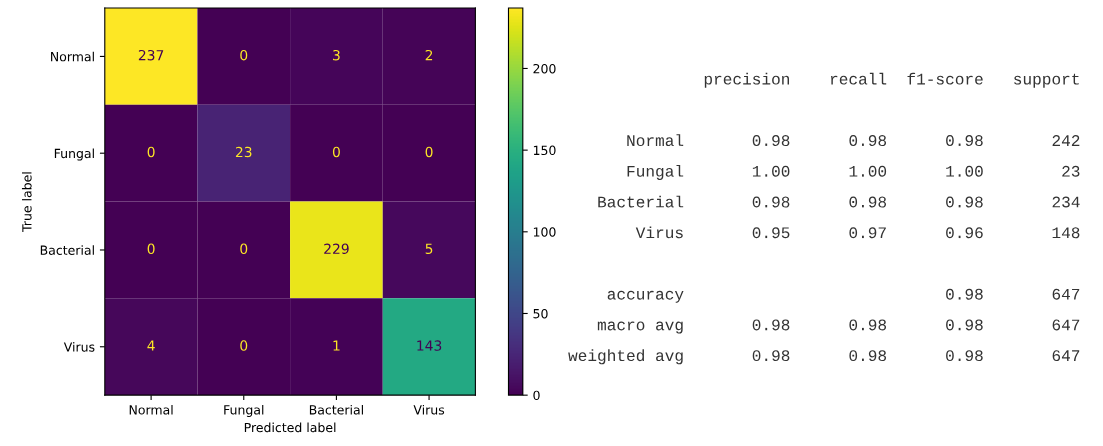  Describe the element at coordinates (891, 80) in the screenshot. I see `text: precision recall f1-score support` at that location.